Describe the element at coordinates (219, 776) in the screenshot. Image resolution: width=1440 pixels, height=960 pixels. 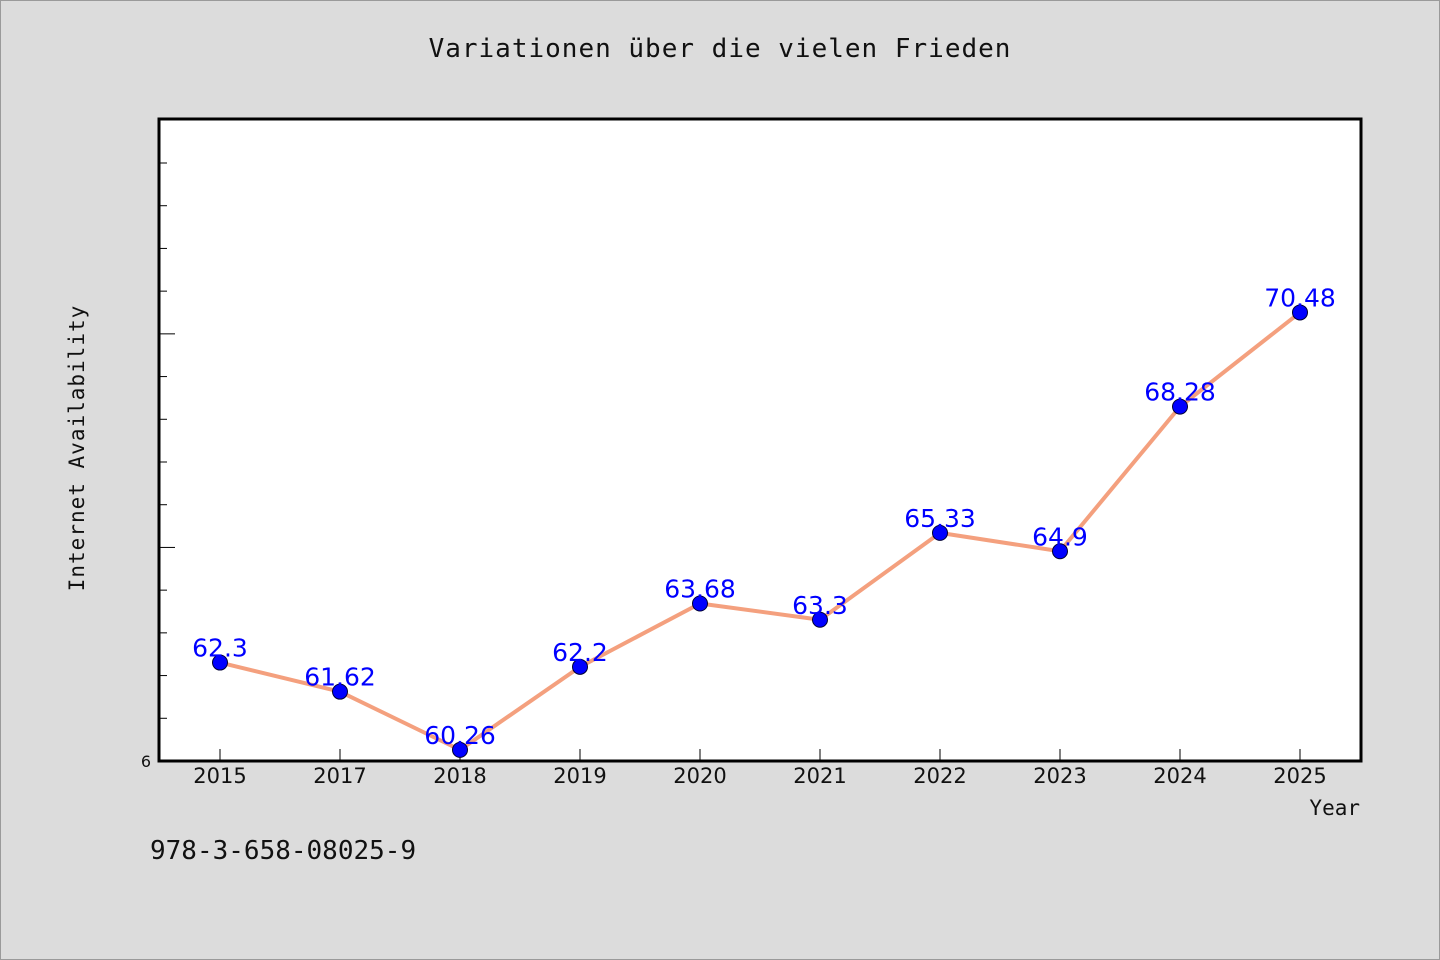
I see `x-tick-label: 2015` at that location.